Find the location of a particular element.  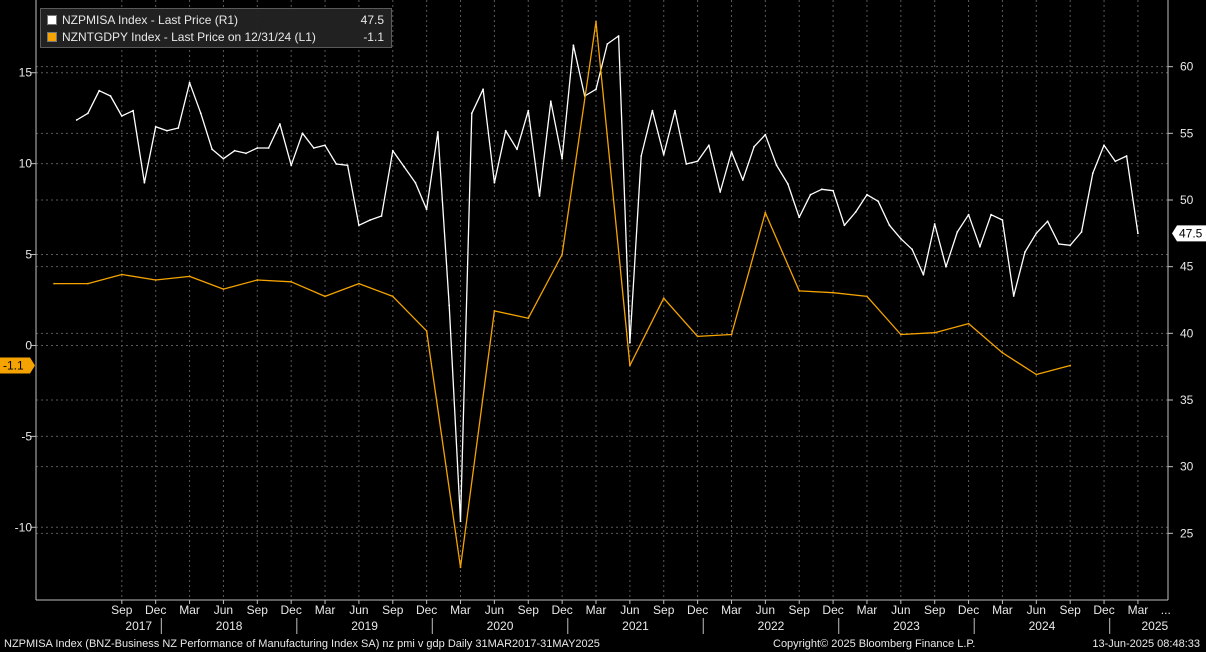

x-axis-year-label: 2018 is located at coordinates (229, 626).